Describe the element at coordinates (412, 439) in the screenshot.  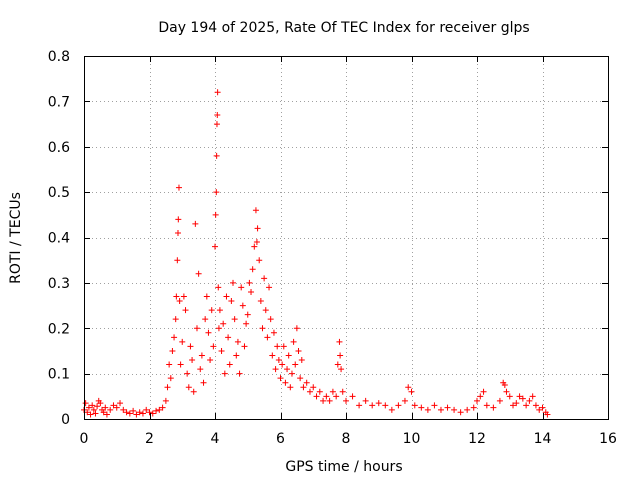
I see `x-tick-label: 10` at that location.